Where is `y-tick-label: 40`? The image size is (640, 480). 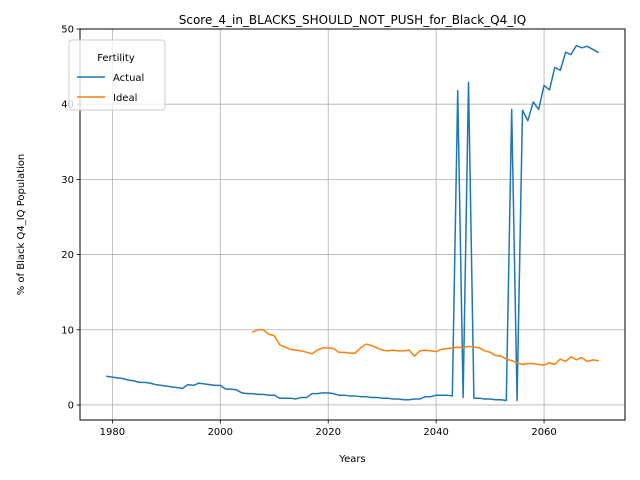
y-tick-label: 40 is located at coordinates (67, 105).